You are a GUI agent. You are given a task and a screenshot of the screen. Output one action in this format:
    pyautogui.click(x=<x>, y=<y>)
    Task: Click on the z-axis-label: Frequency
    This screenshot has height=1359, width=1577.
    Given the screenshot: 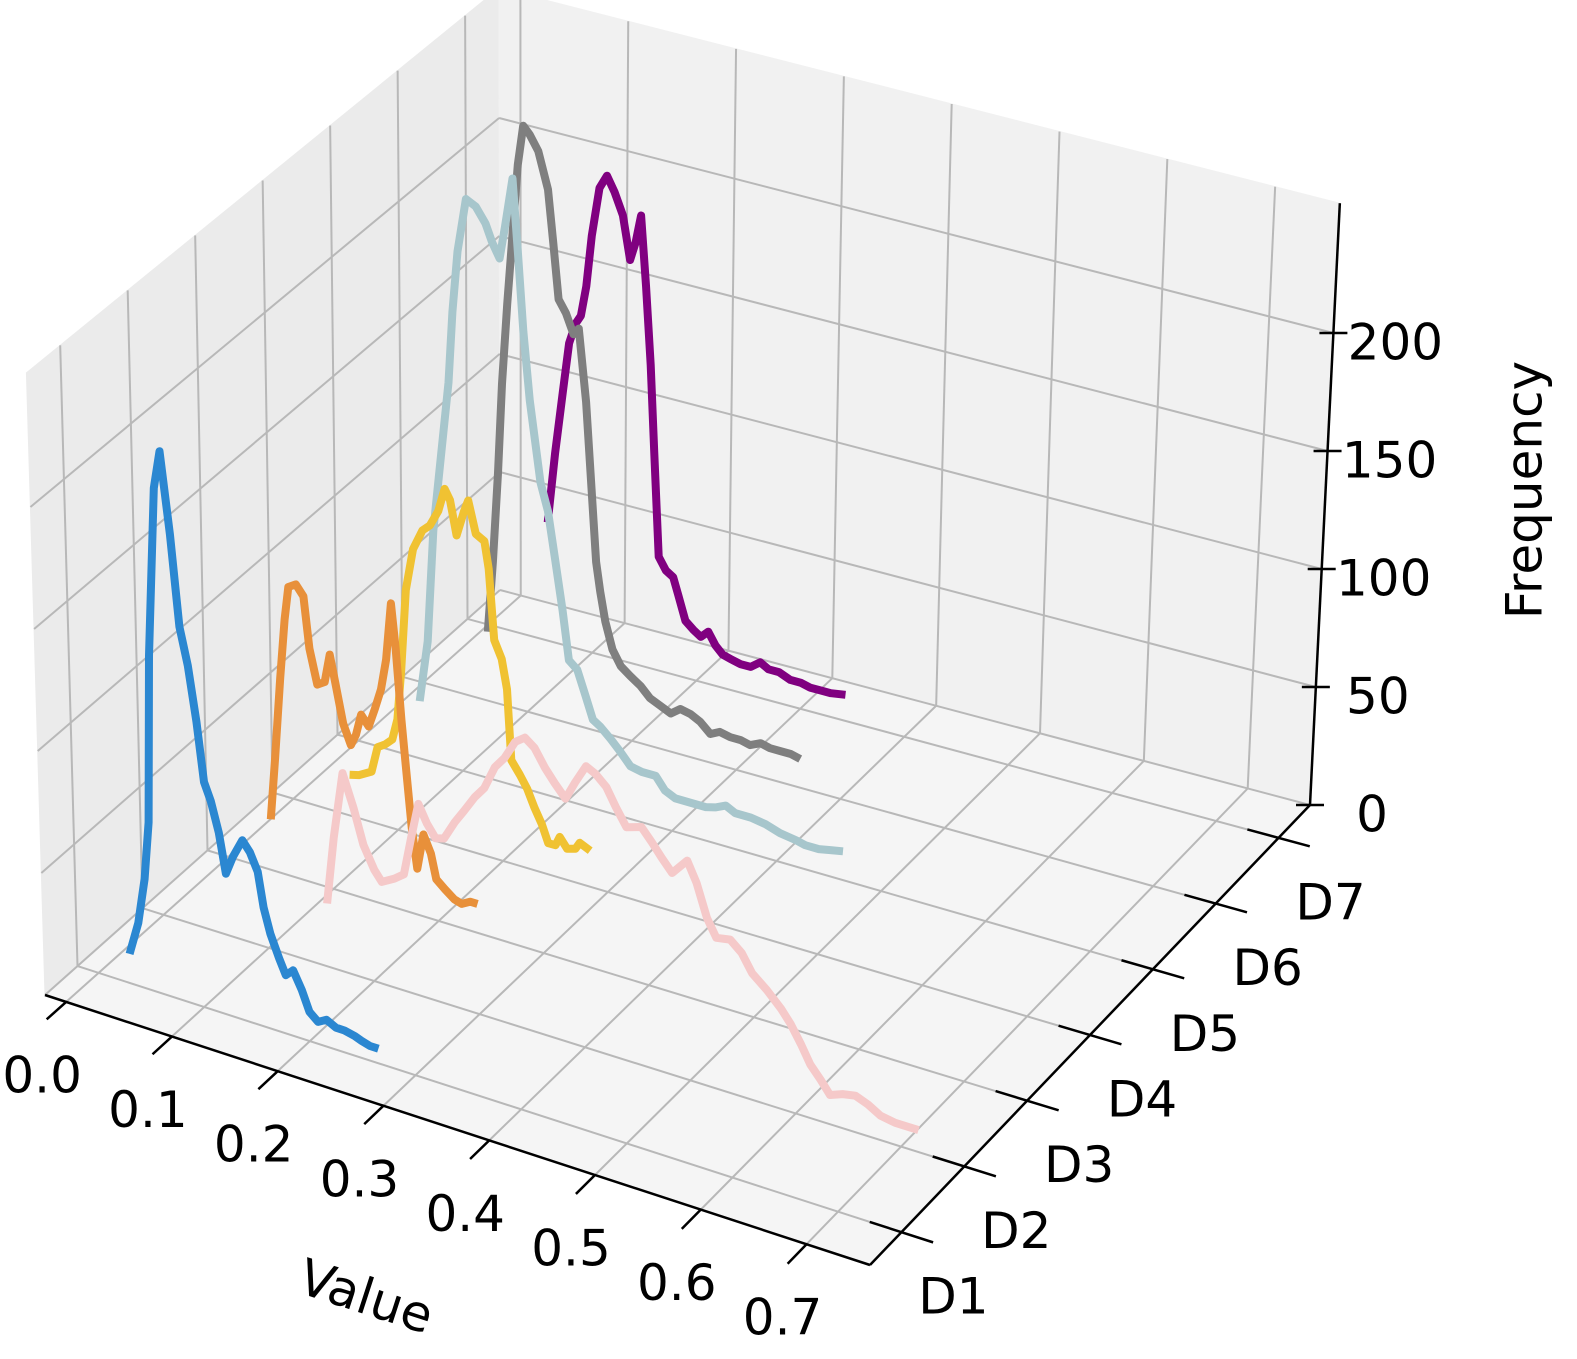 What is the action you would take?
    pyautogui.click(x=1525, y=490)
    